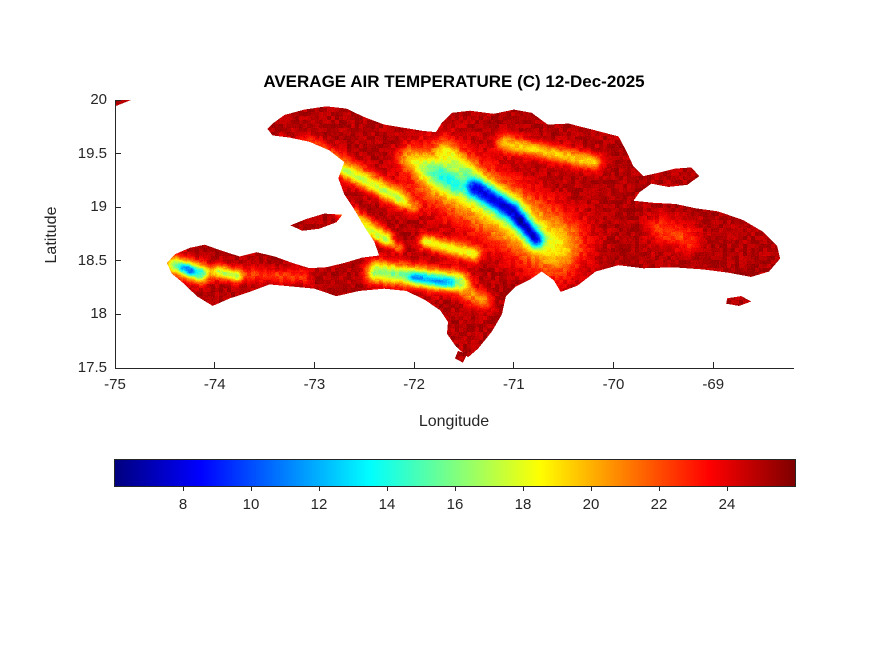 The image size is (875, 656). What do you see at coordinates (115, 234) in the screenshot?
I see `y-axis-line` at bounding box center [115, 234].